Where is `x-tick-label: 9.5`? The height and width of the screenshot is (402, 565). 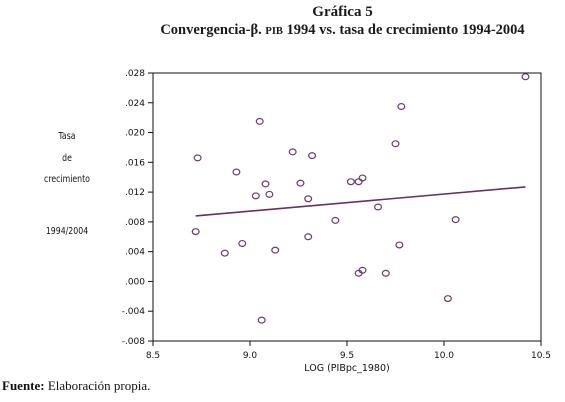 x-tick-label: 9.5 is located at coordinates (347, 356).